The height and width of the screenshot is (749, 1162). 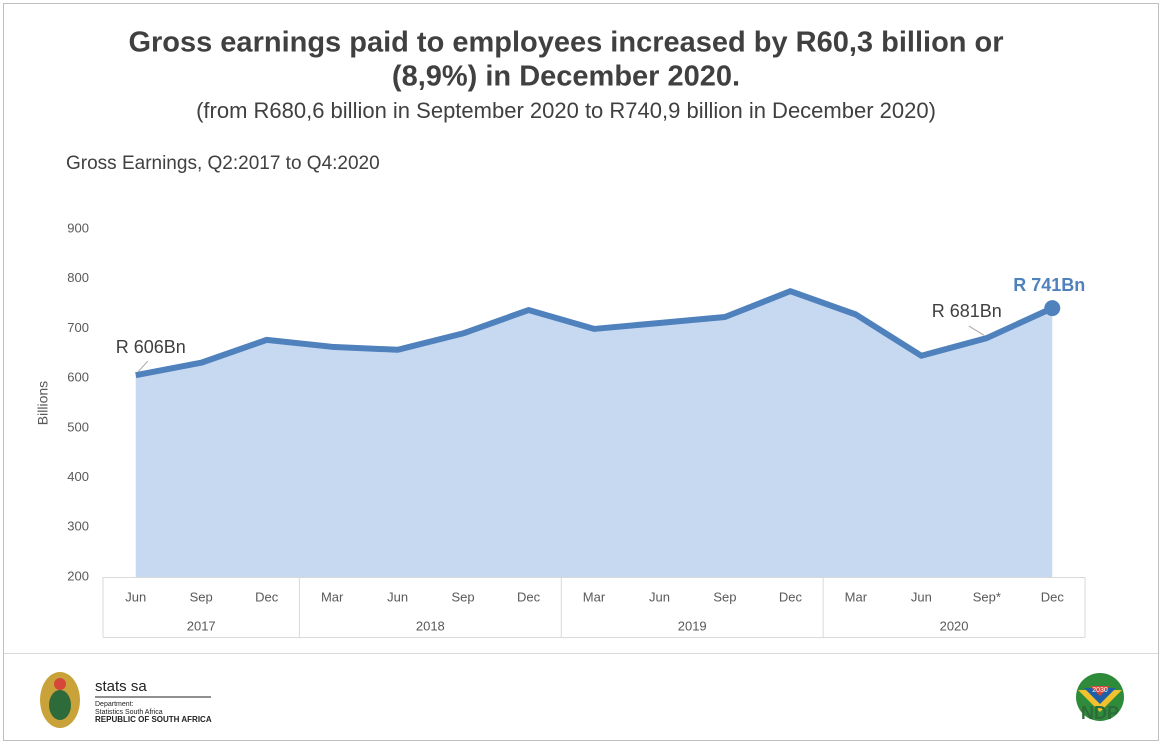 I want to click on x-group-label: 2019, so click(x=692, y=625).